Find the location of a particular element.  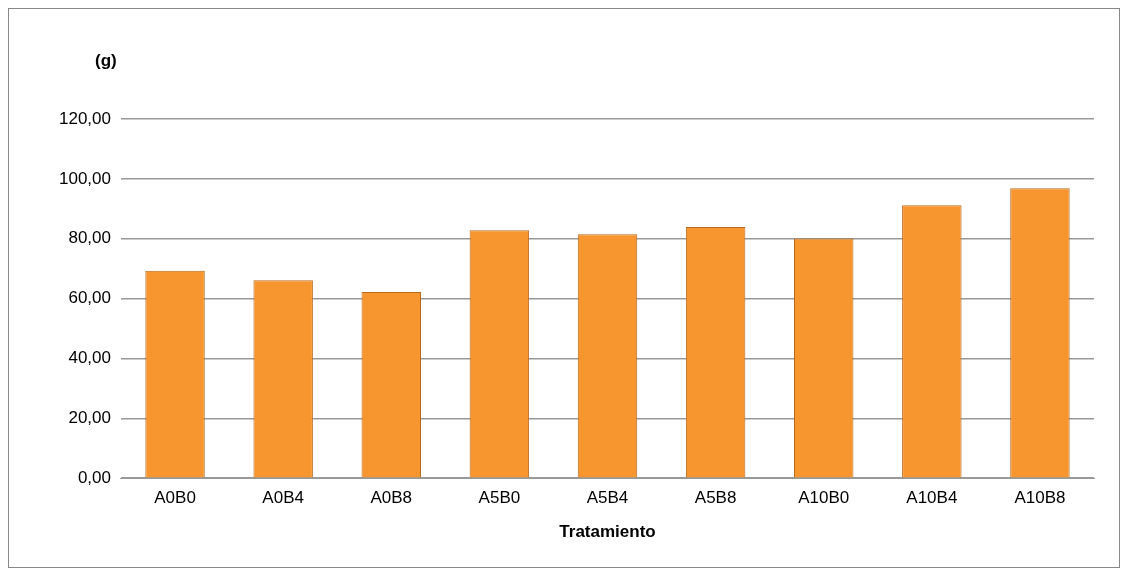

y-tick-label: 40,00 is located at coordinates (89, 358).